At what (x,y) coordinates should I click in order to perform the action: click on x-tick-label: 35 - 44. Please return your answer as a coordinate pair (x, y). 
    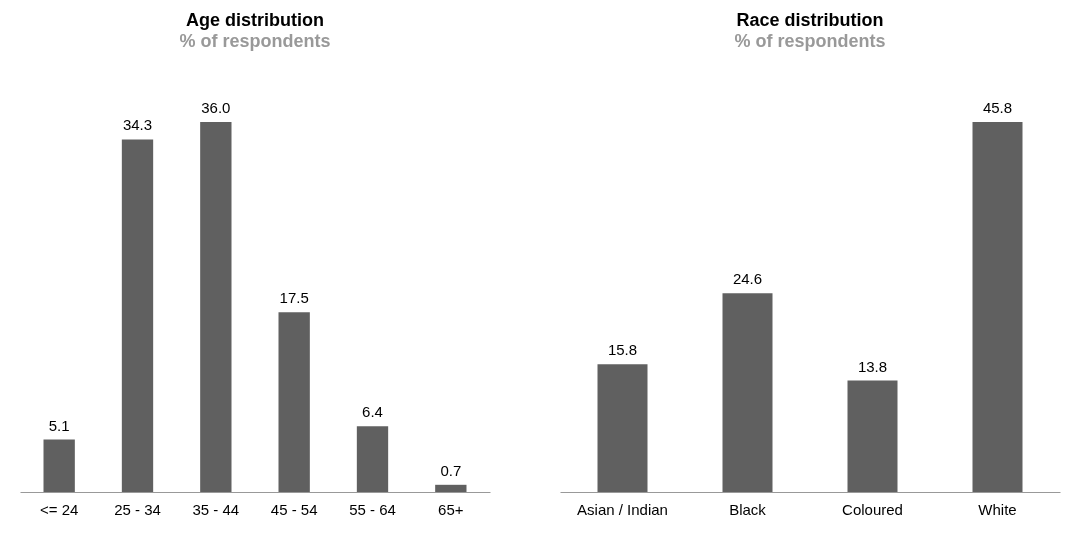
    Looking at the image, I should click on (216, 509).